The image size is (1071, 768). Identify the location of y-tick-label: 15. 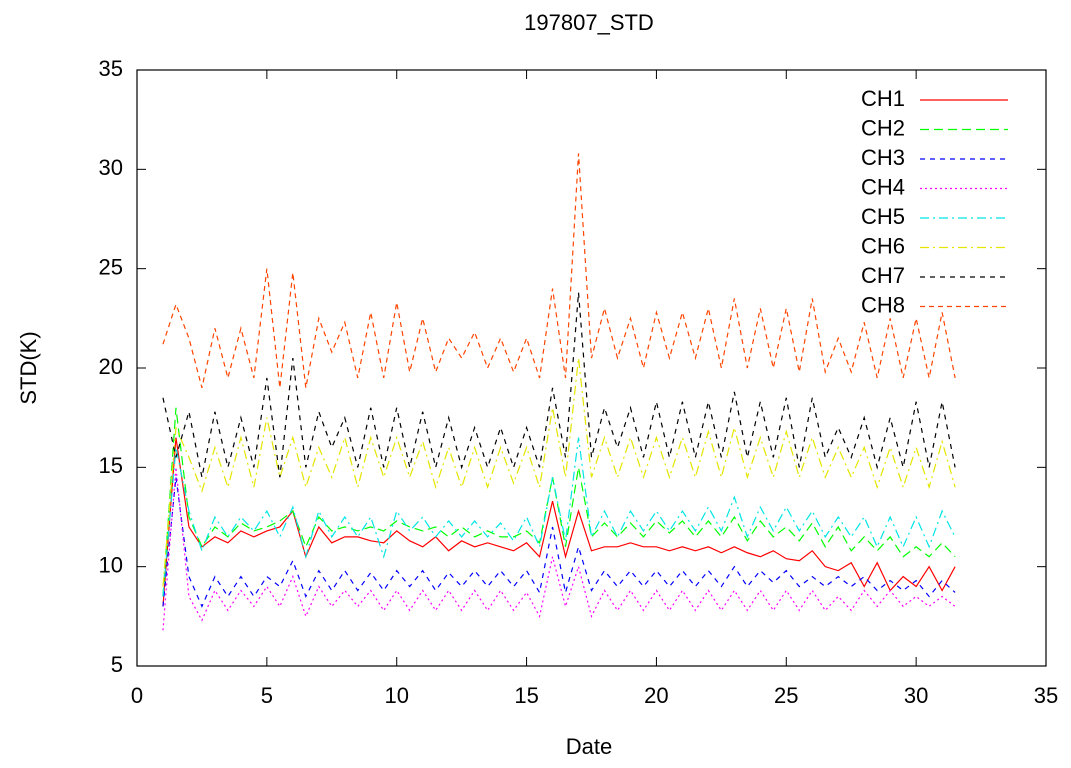
(111, 465).